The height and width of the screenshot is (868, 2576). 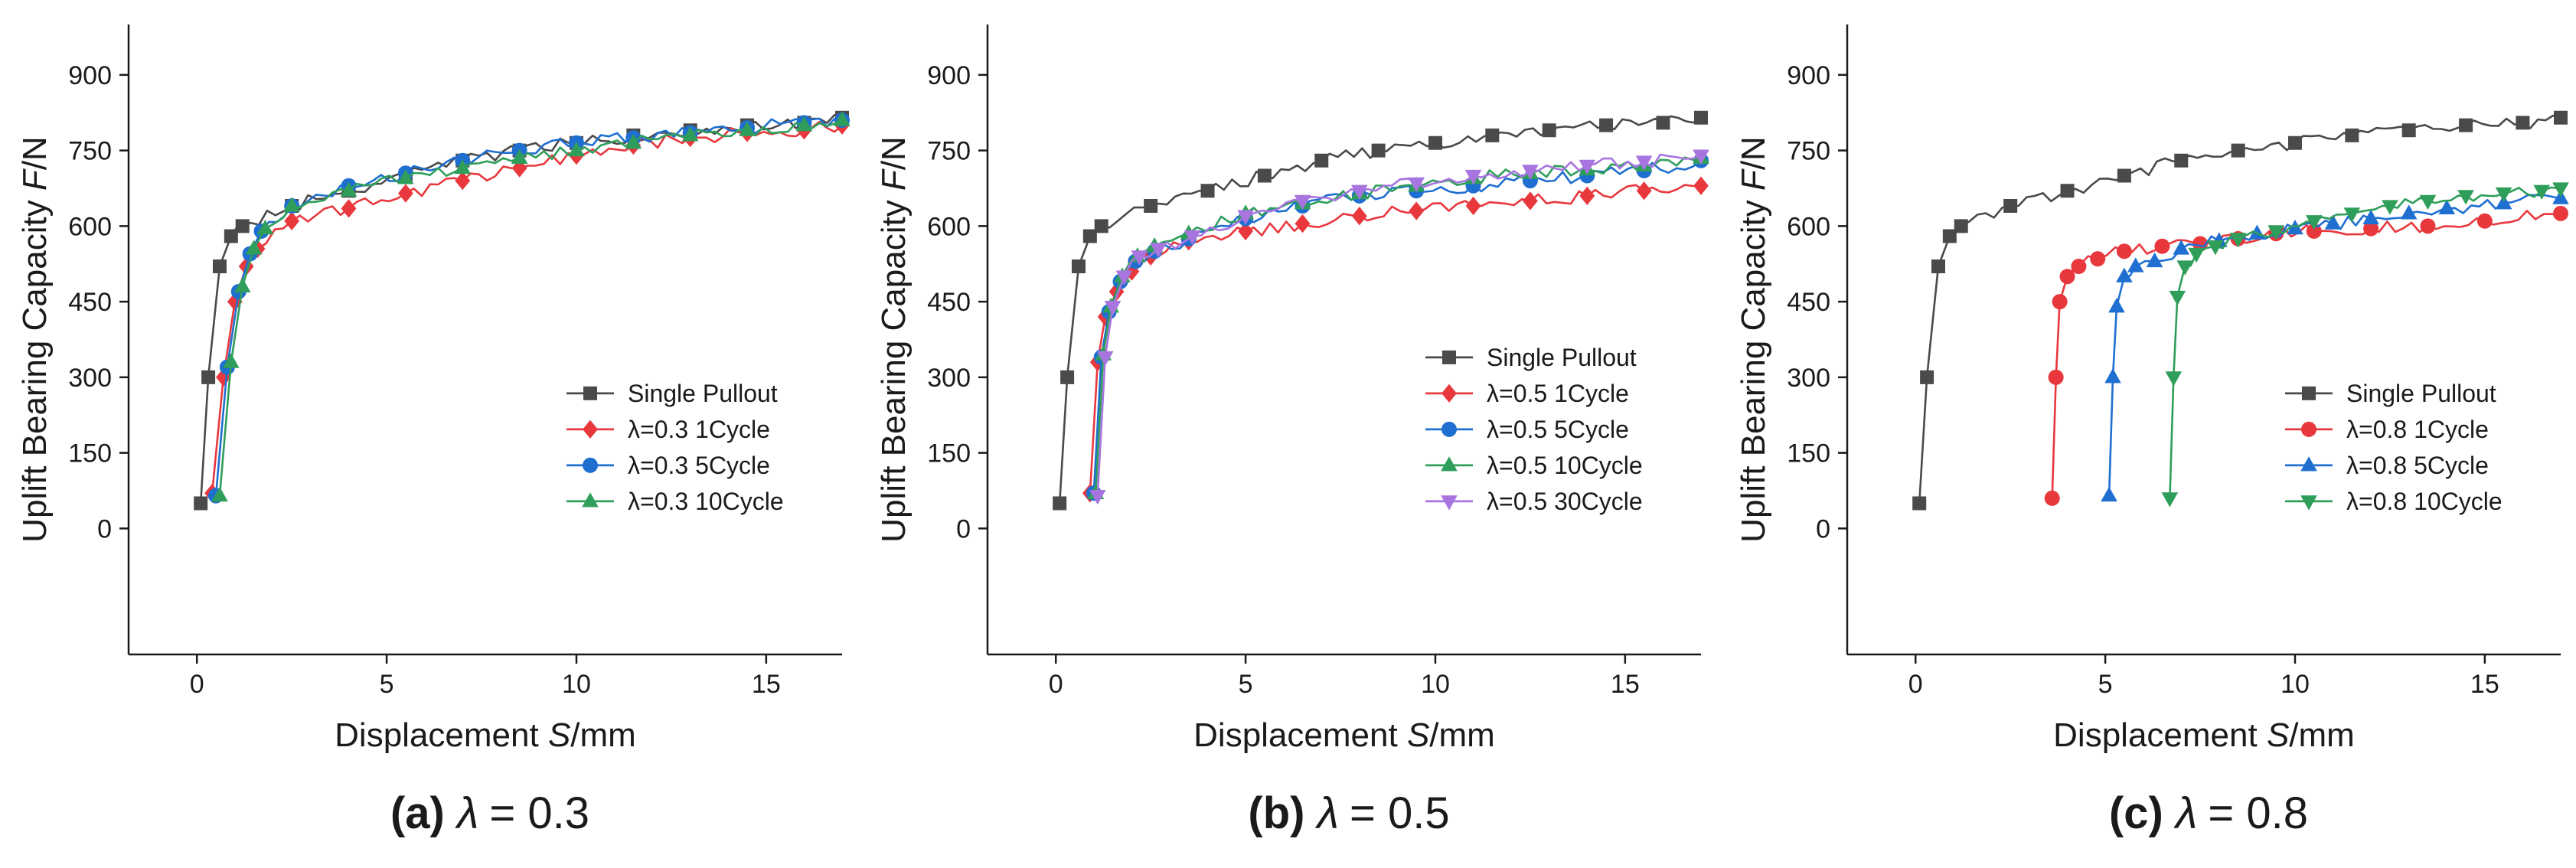 I want to click on x-axis-title-prefix: Displacement, so click(x=2160, y=735).